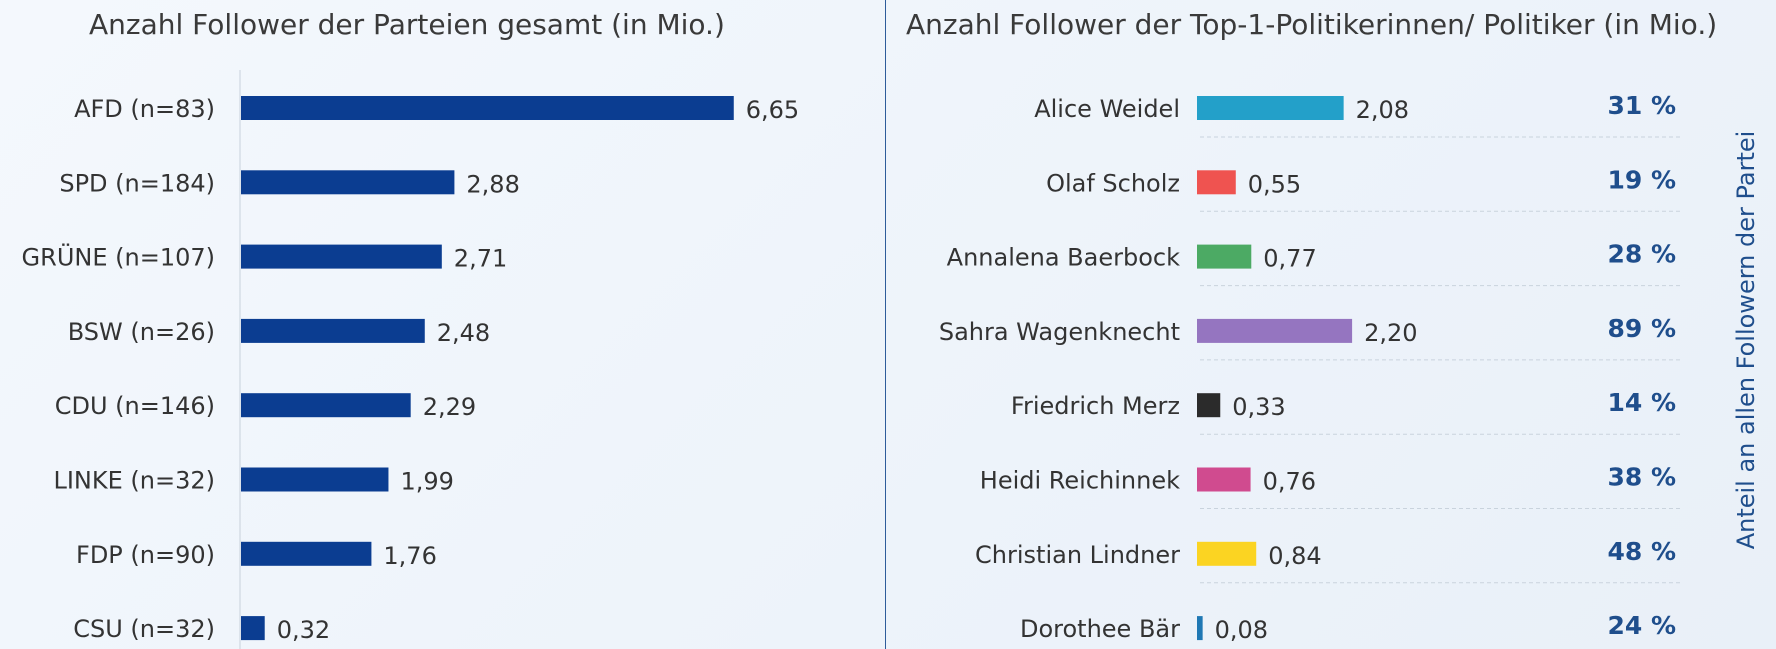 Image resolution: width=1776 pixels, height=649 pixels. I want to click on right-value-label: 0,33, so click(1258, 407).